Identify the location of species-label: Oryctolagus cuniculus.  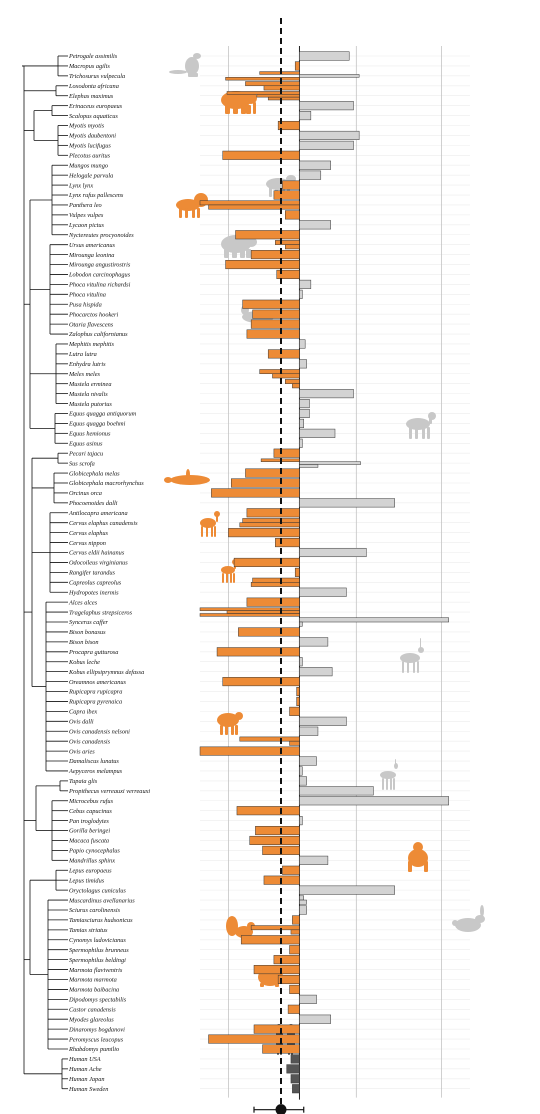
(97, 890).